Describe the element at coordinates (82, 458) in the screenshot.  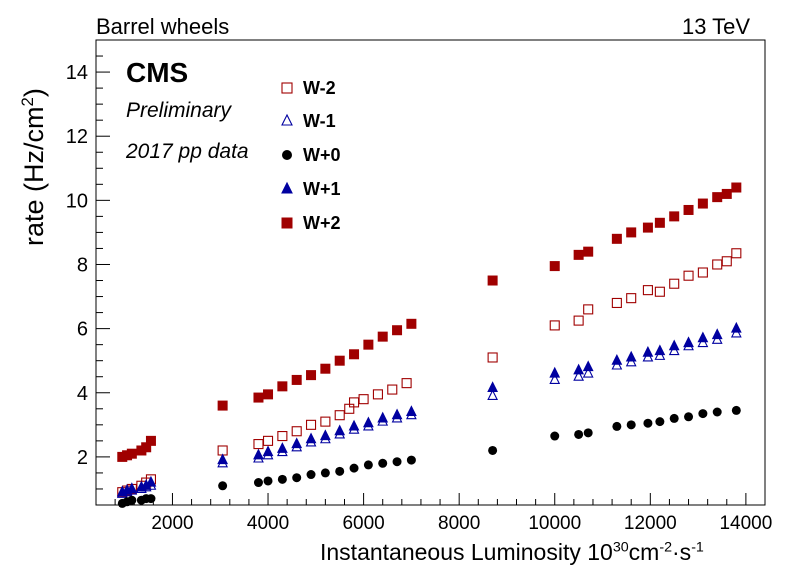
I see `y-tick-label: 2` at that location.